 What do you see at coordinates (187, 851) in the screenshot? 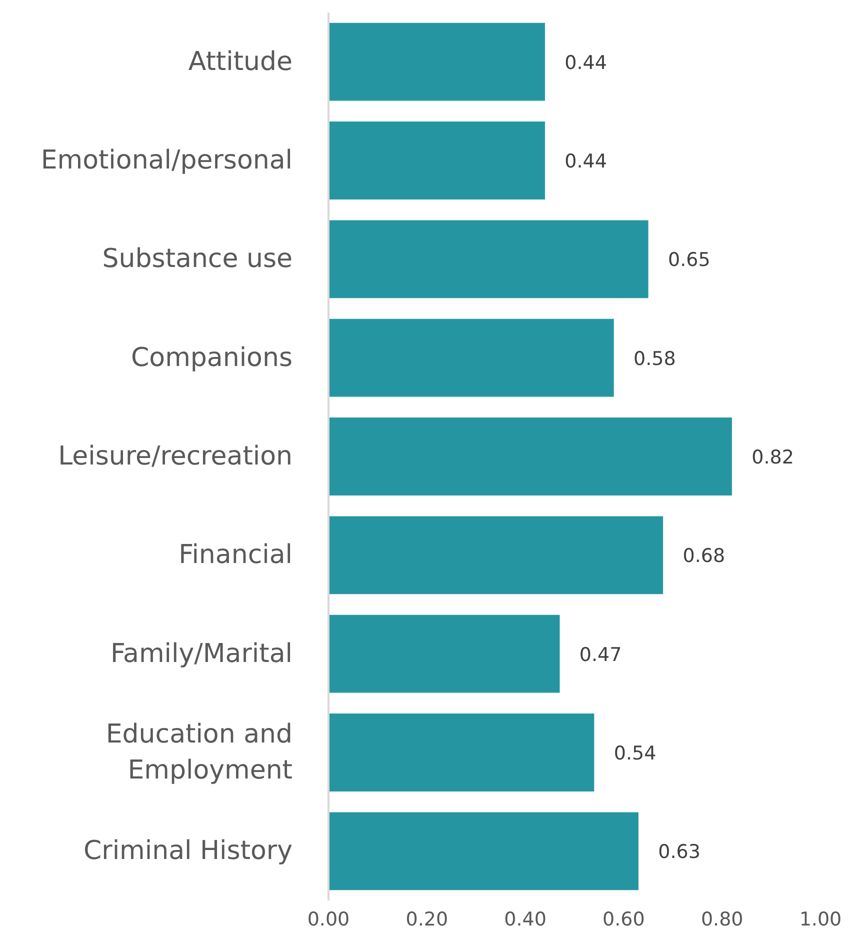
I see `y-tick-label: Criminal History` at bounding box center [187, 851].